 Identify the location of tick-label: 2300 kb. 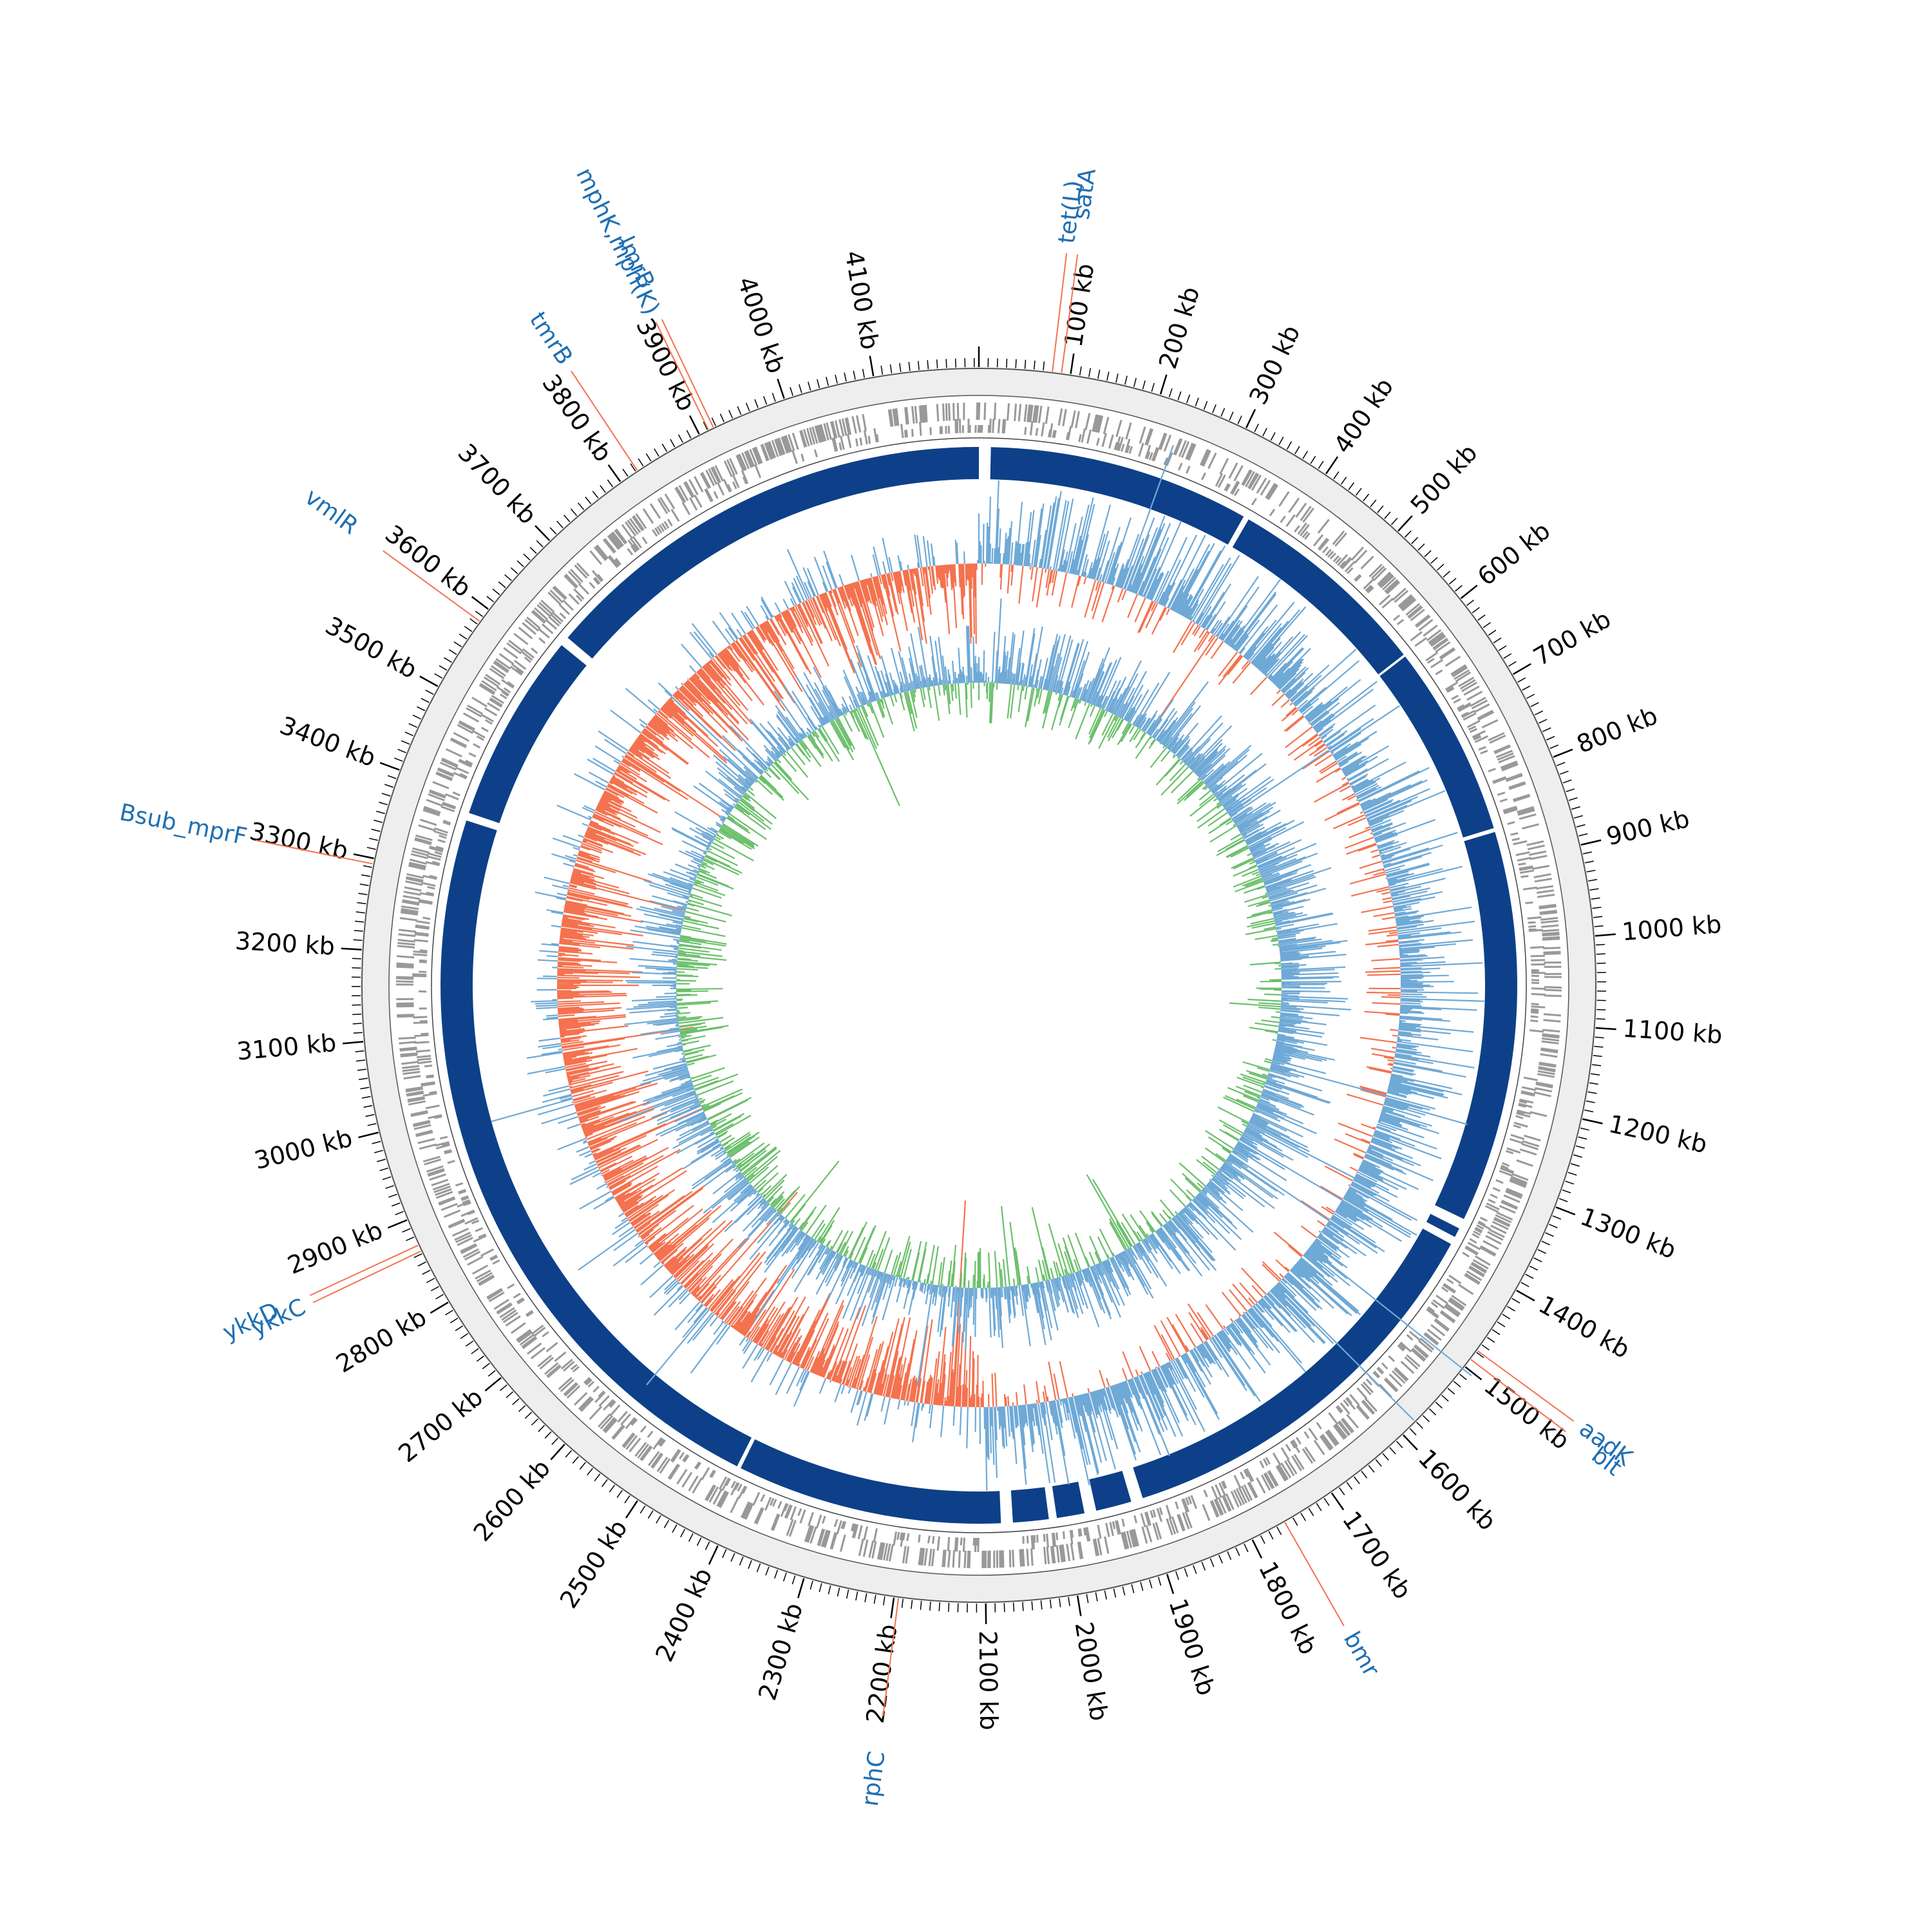
(781, 1651).